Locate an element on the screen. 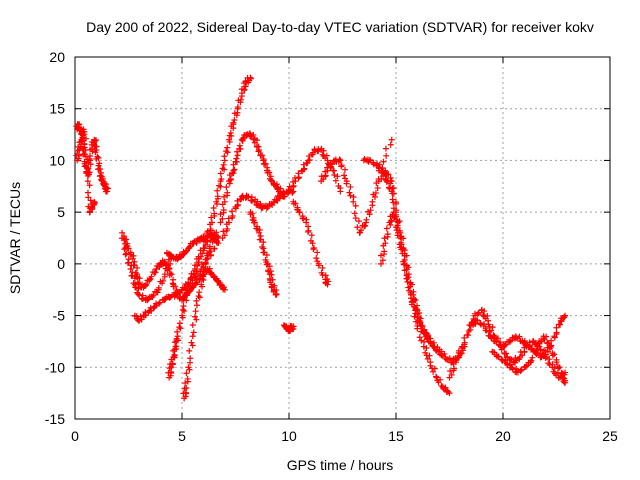 Image resolution: width=640 pixels, height=480 pixels. x-tick-label: 0 is located at coordinates (75, 436).